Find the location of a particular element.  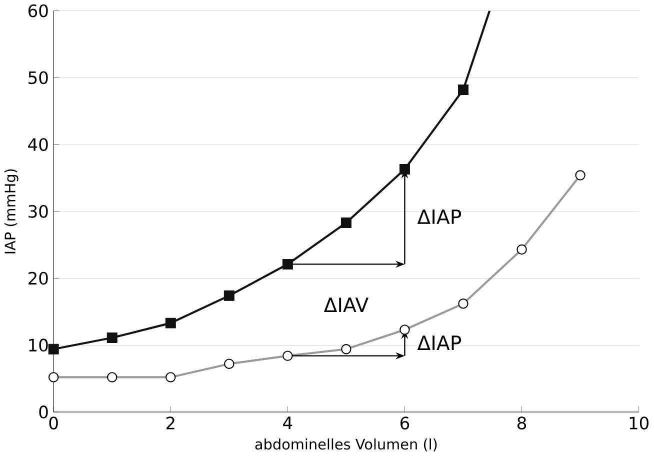

y-tick-label: 40 is located at coordinates (38, 145).